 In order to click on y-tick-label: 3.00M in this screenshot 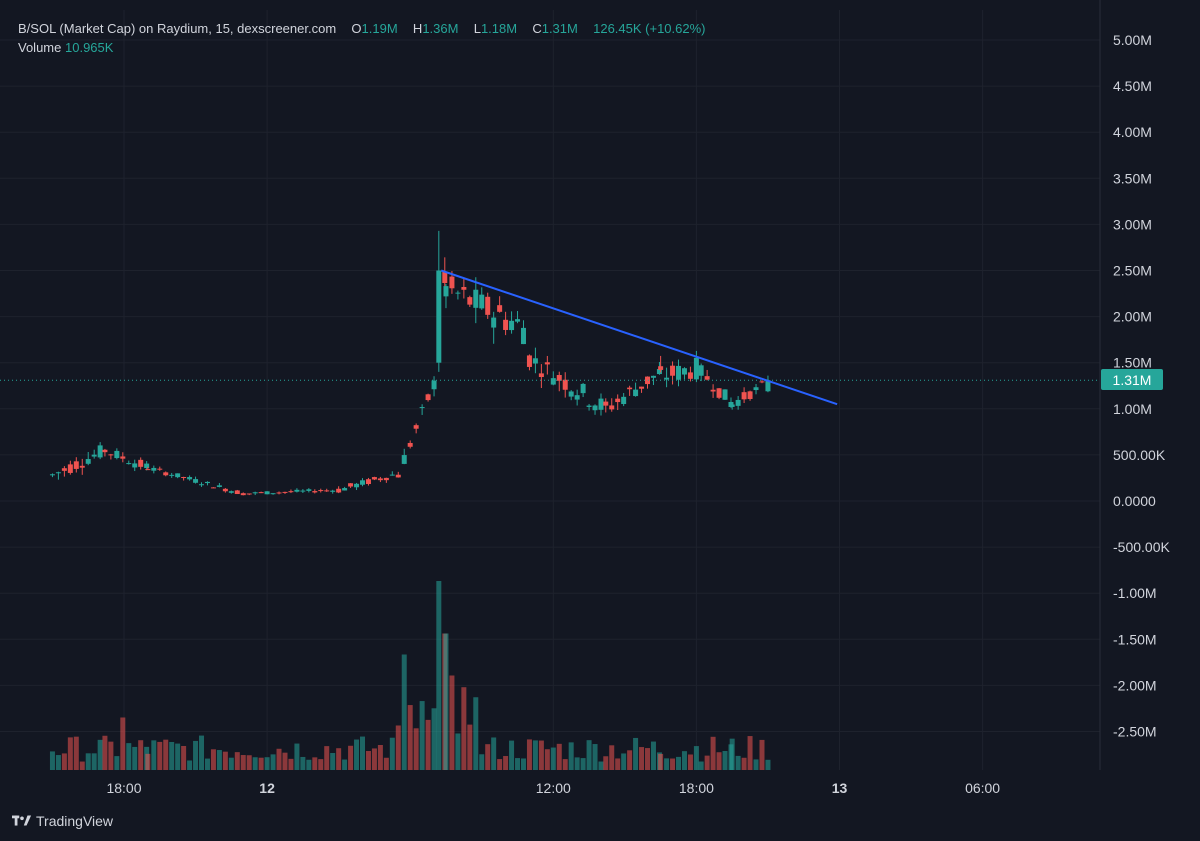, I will do `click(1132, 224)`.